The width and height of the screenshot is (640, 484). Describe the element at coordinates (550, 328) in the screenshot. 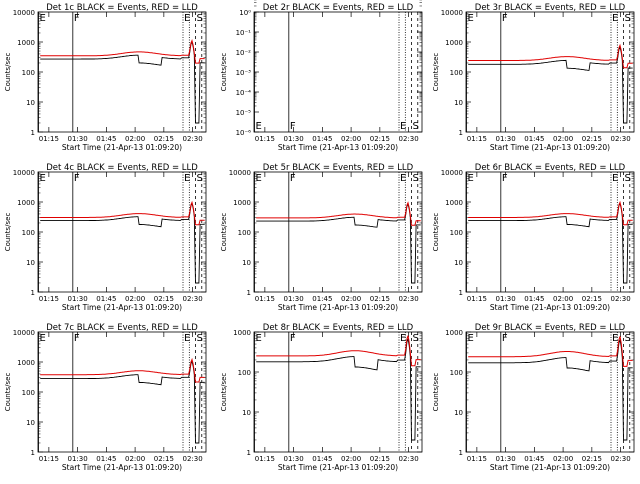

I see `panel-title: Det 9r BLACK = Events, RED = LLD` at that location.